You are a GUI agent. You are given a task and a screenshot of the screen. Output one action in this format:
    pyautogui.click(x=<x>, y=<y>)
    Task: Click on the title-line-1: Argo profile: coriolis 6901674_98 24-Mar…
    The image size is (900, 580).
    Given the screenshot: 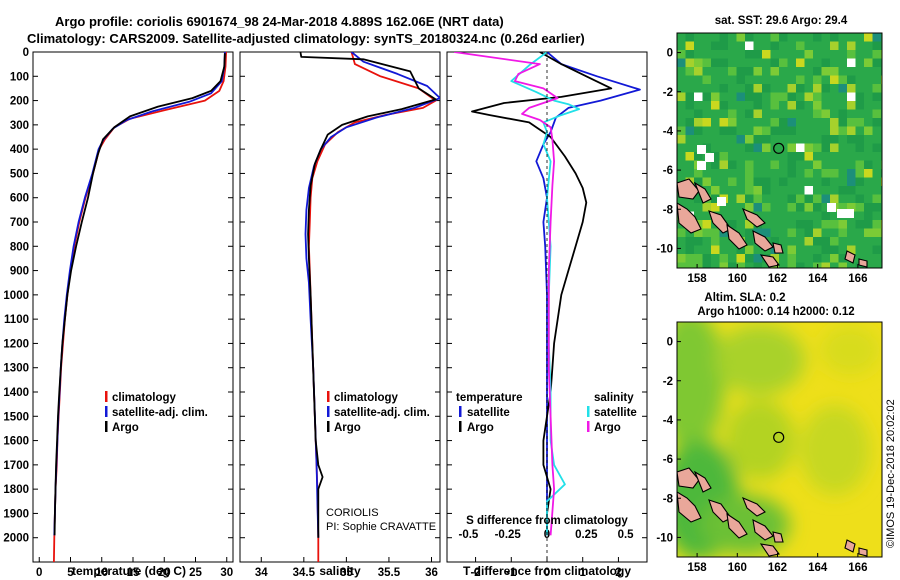 What is the action you would take?
    pyautogui.click(x=279, y=21)
    